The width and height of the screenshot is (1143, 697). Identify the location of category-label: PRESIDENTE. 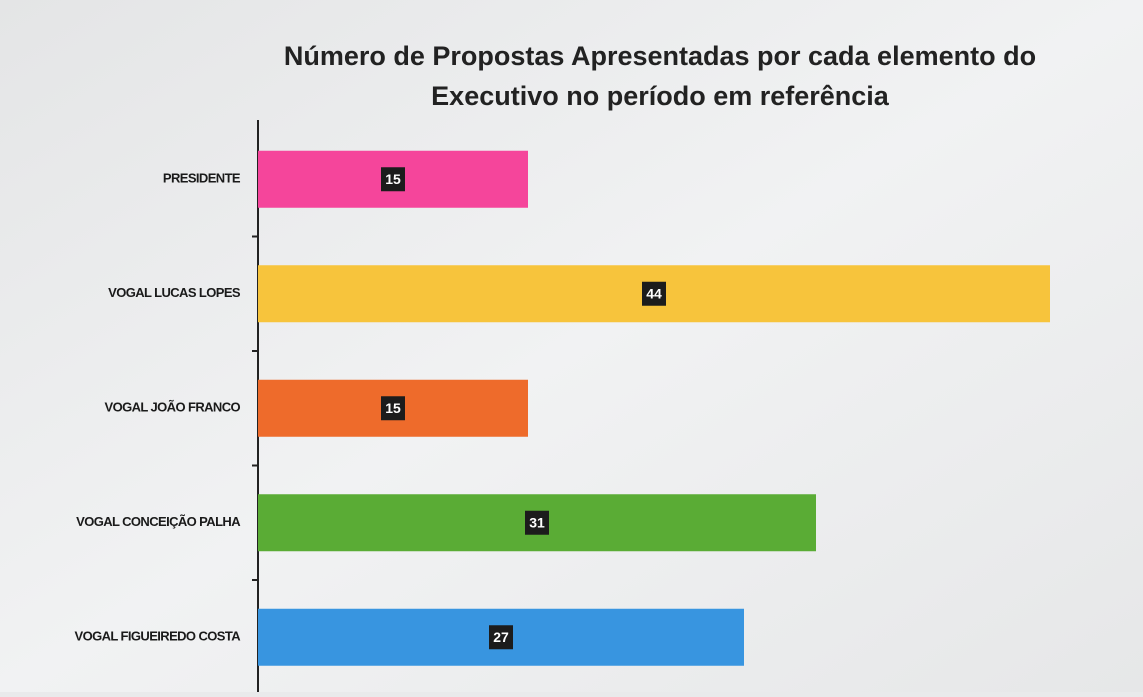
(202, 178).